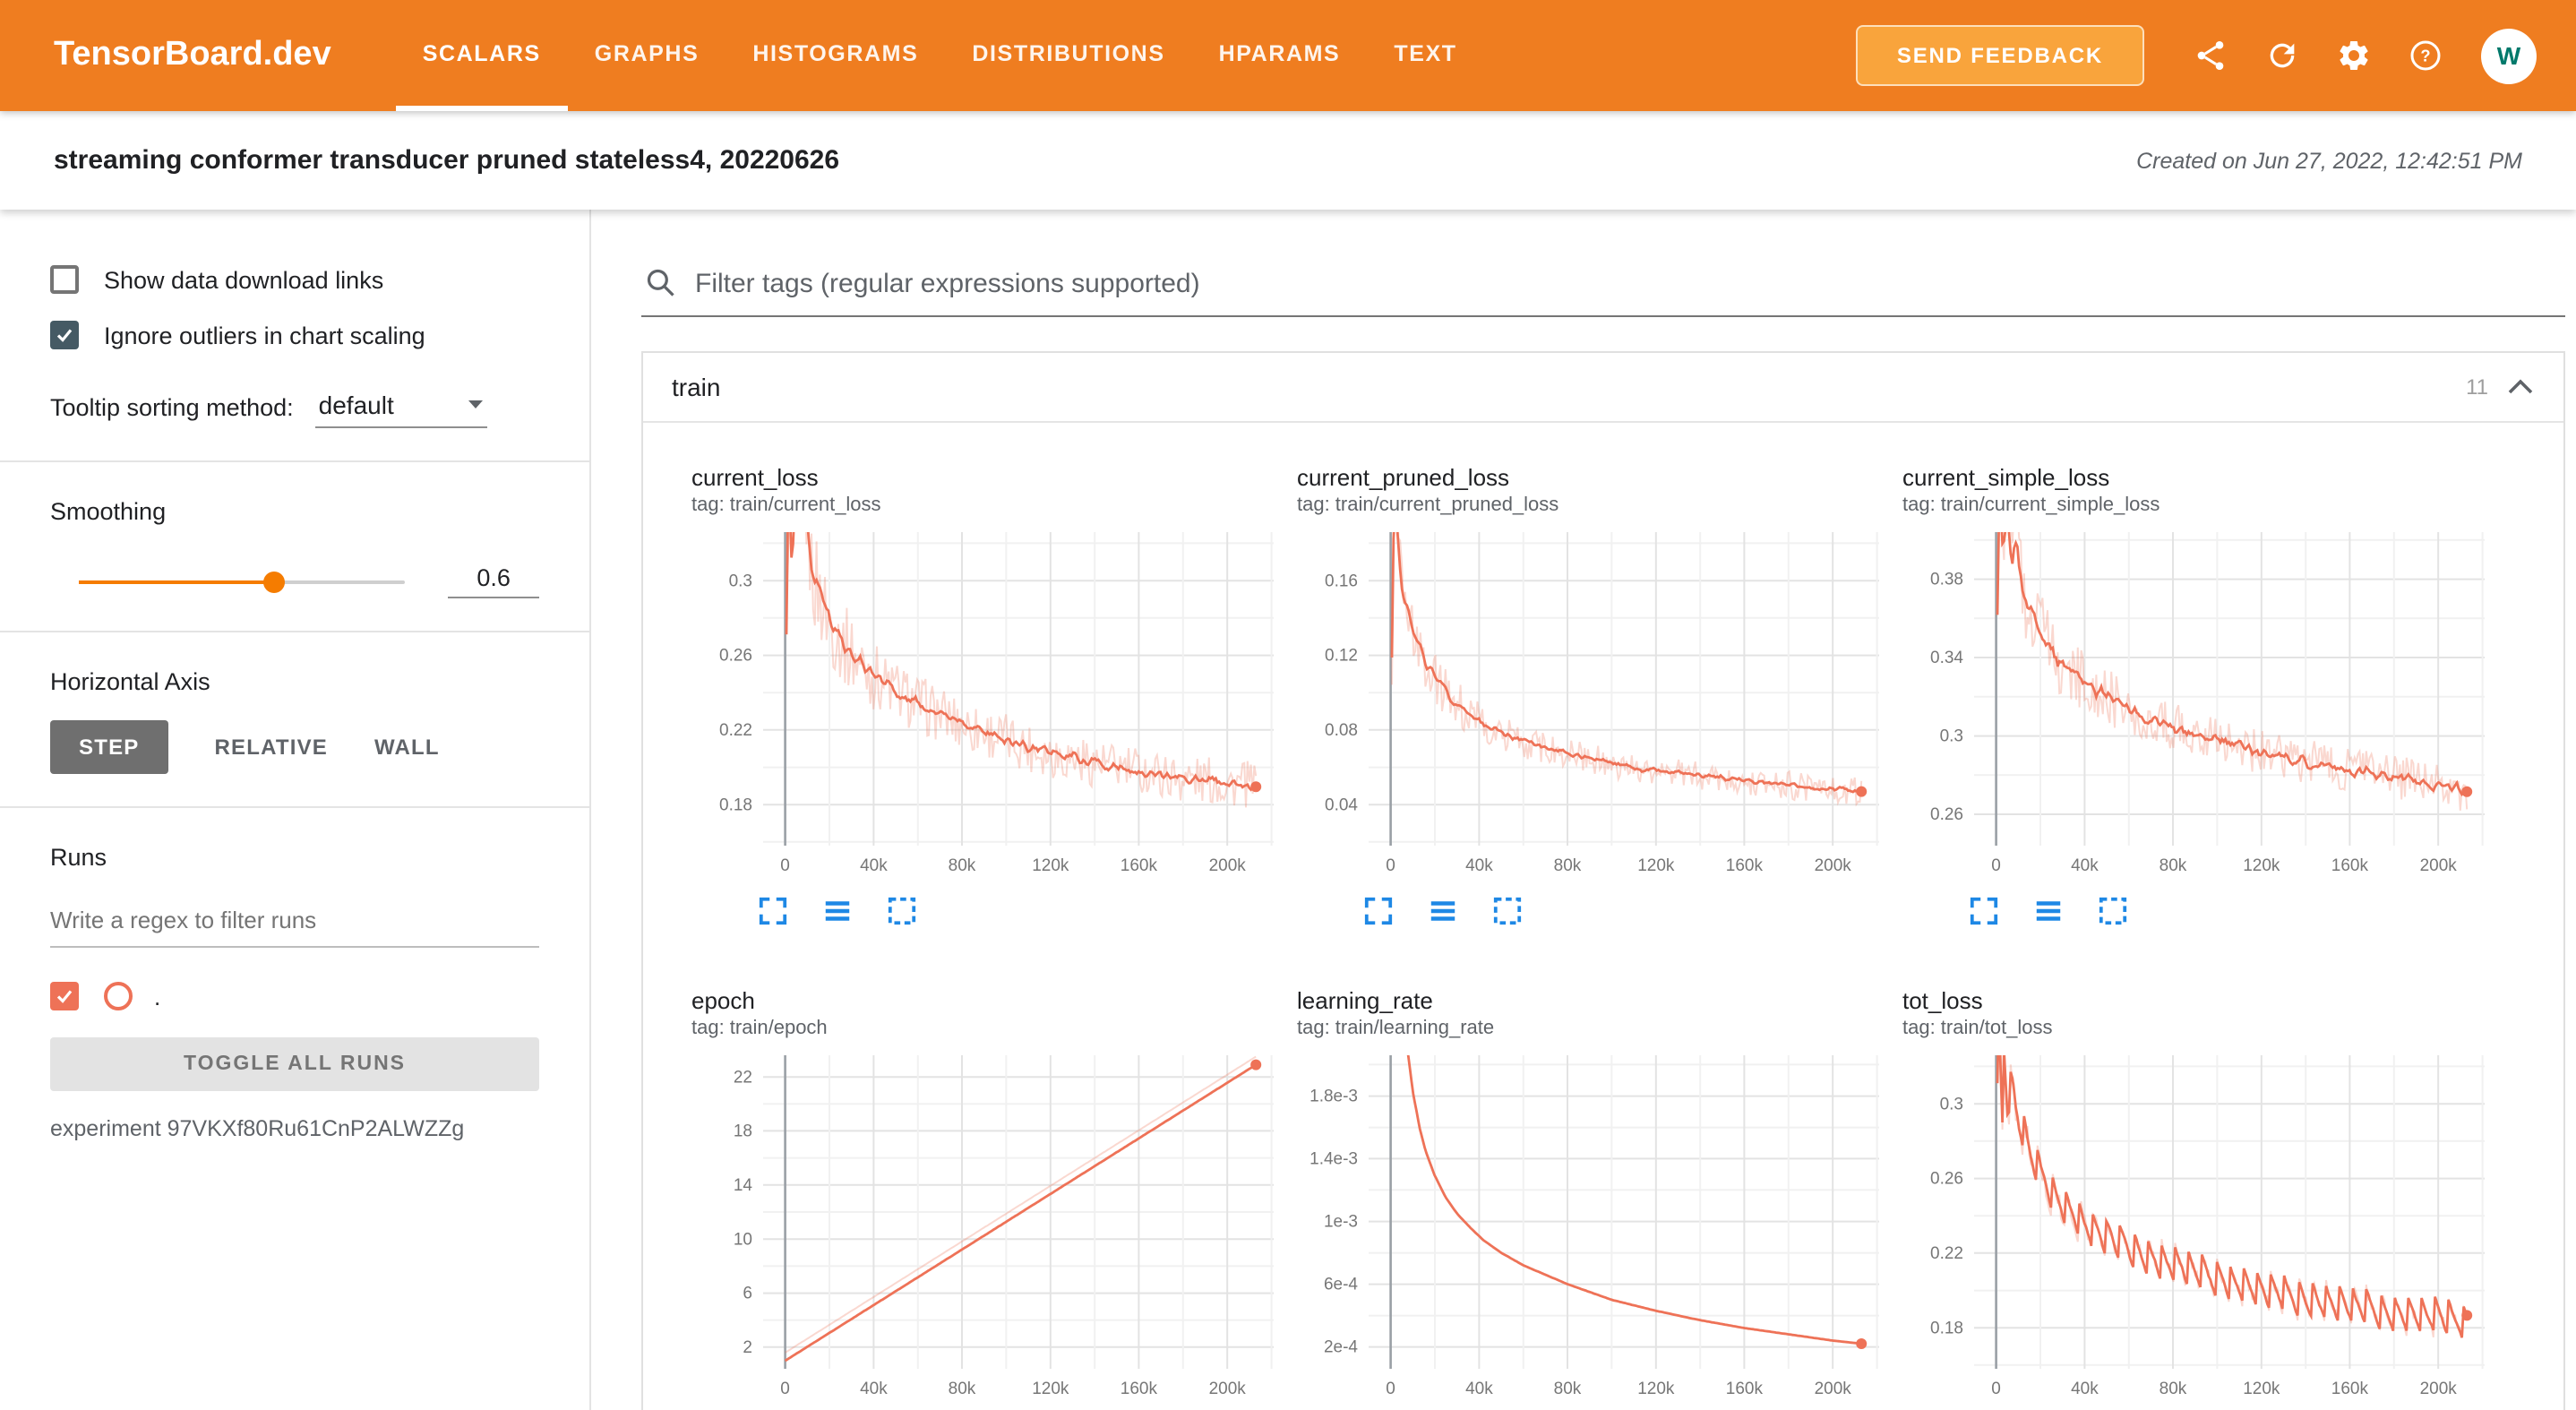 This screenshot has width=2576, height=1410. I want to click on axis-button-wall: WALL, so click(407, 747).